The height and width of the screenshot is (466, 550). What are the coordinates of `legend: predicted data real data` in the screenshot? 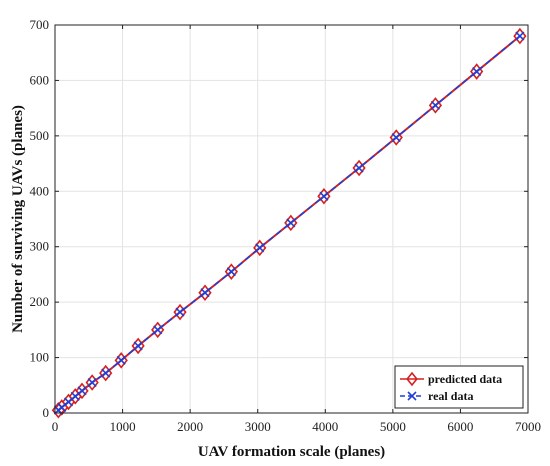 It's located at (459, 387).